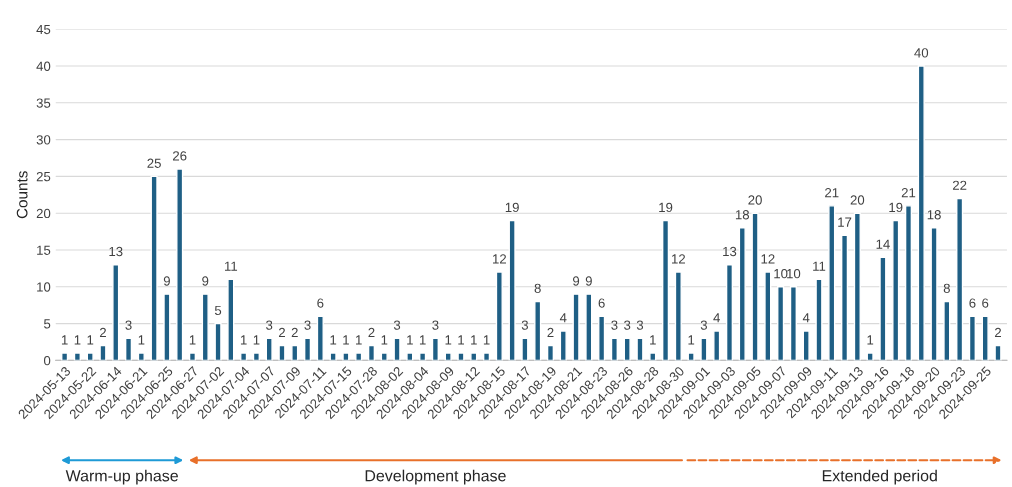  Describe the element at coordinates (832, 193) in the screenshot. I see `data-label: 21` at that location.